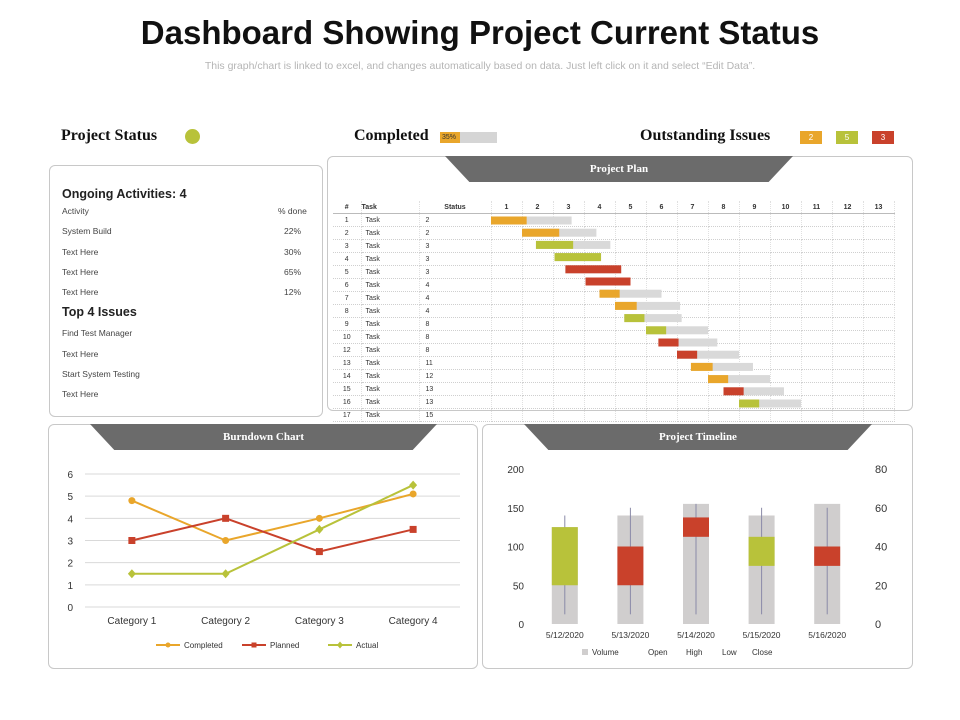 This screenshot has width=960, height=720. I want to click on y-tick-label: 6, so click(70, 475).